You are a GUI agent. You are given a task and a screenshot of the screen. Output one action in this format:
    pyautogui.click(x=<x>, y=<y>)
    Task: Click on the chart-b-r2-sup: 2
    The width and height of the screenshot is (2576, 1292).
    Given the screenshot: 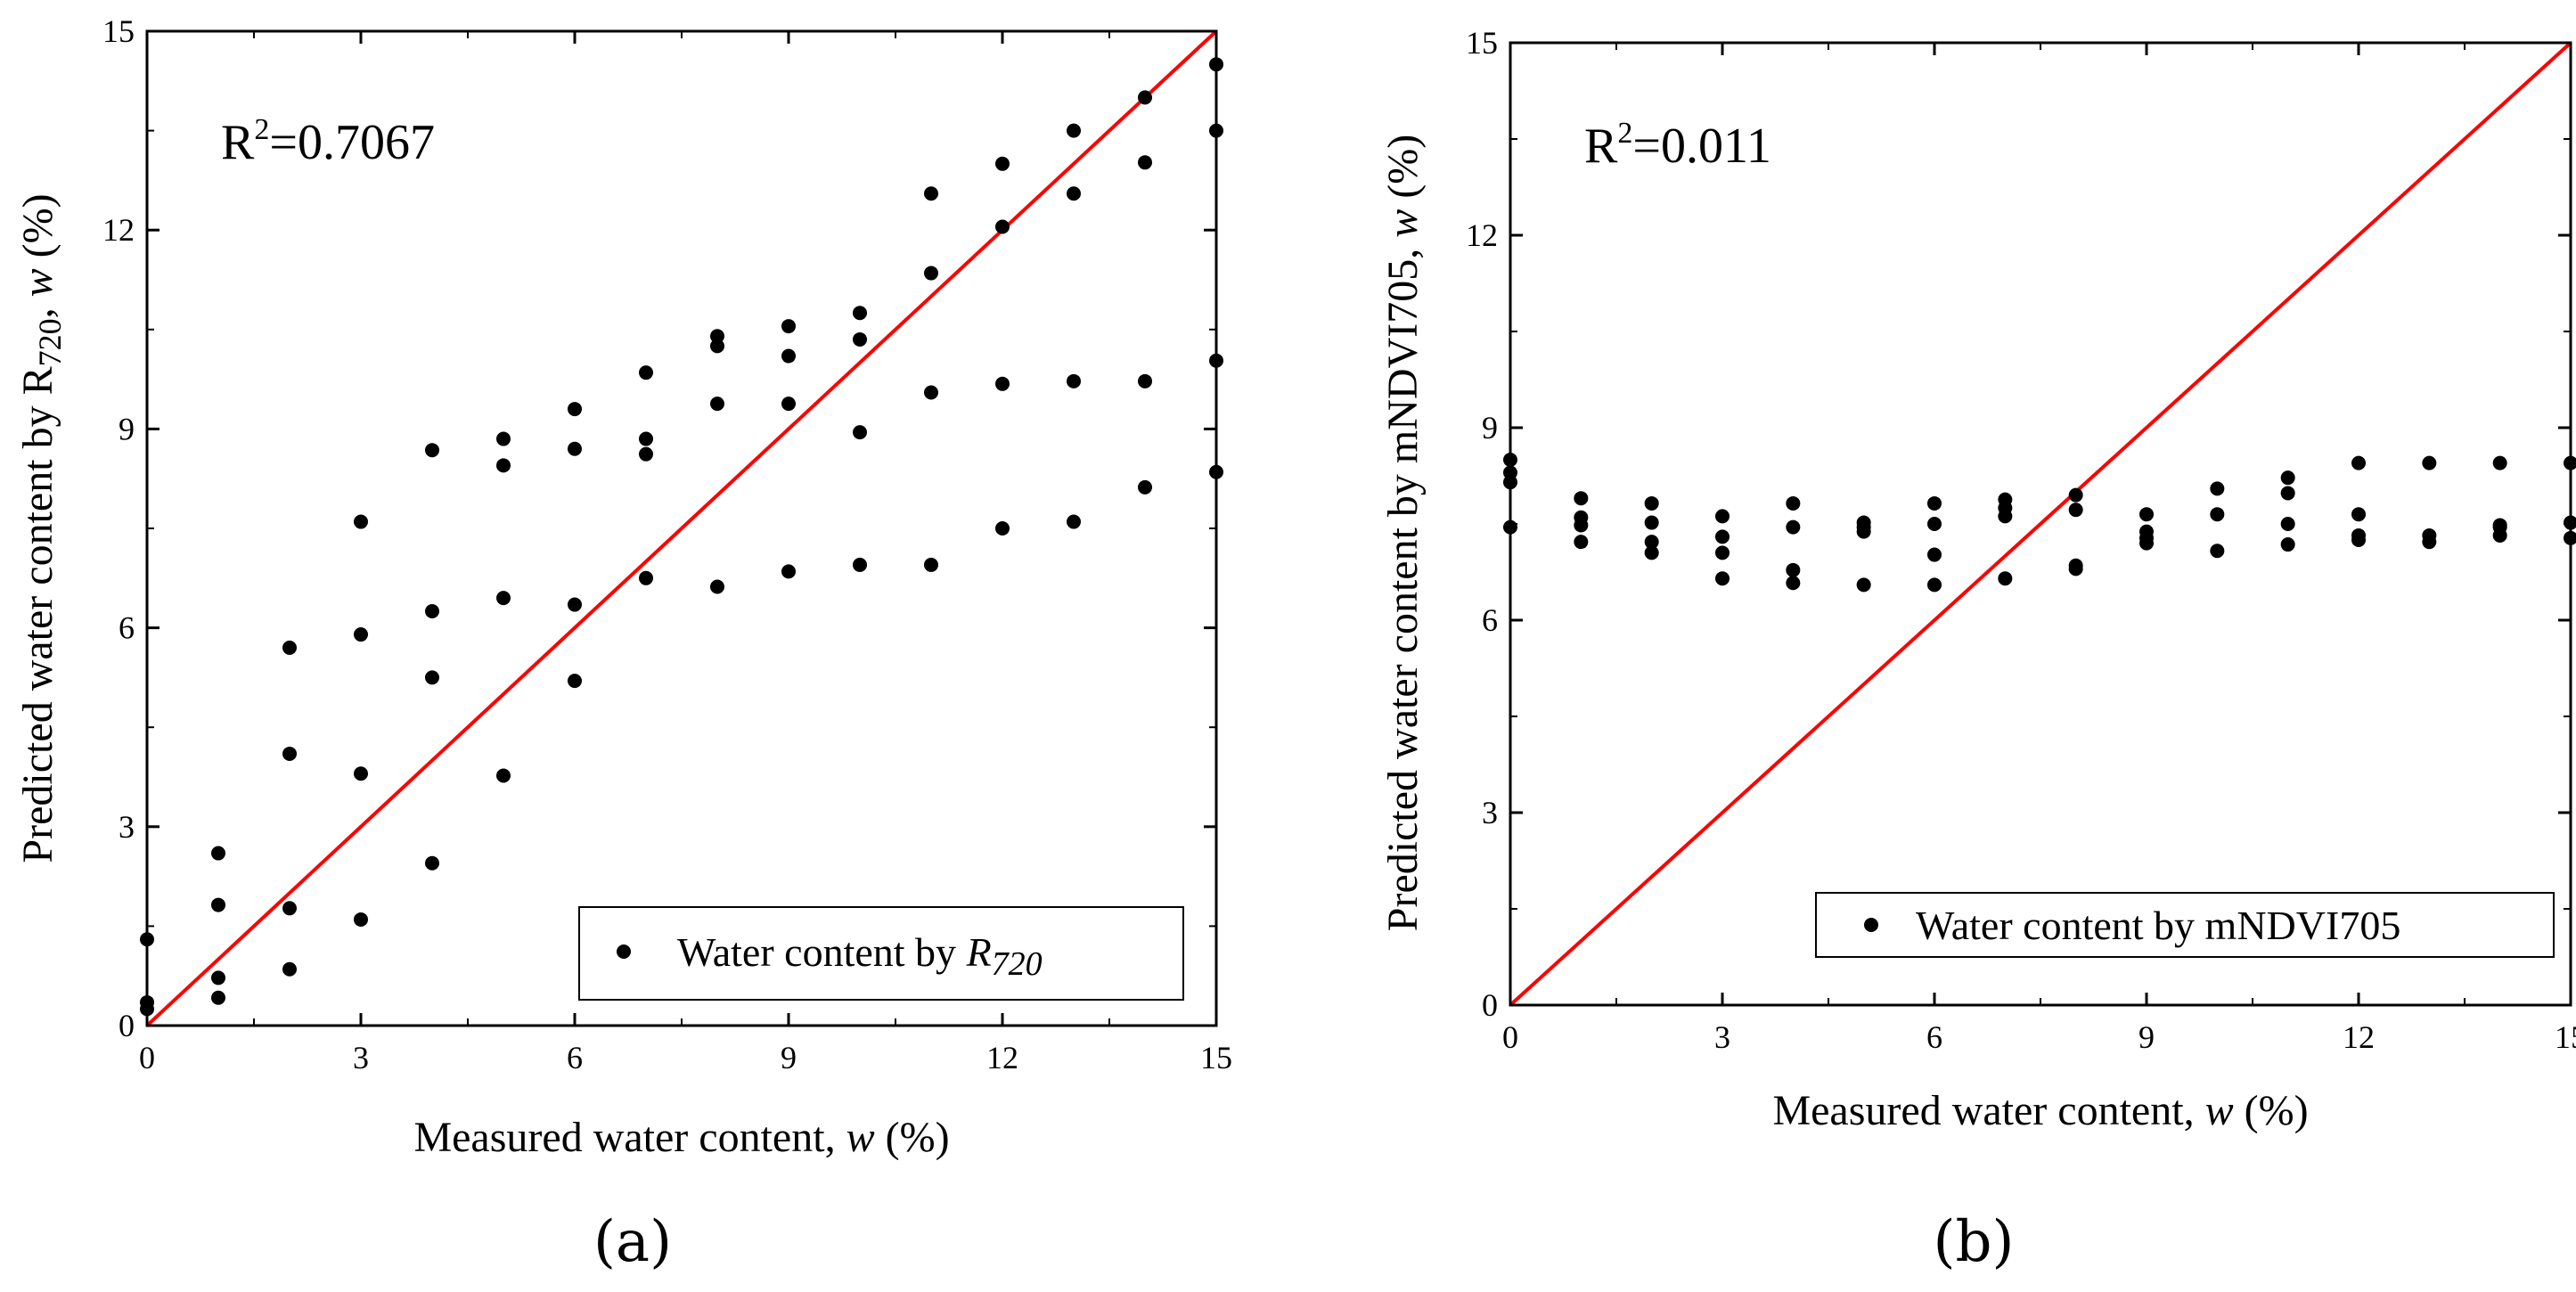 What is the action you would take?
    pyautogui.click(x=1624, y=133)
    